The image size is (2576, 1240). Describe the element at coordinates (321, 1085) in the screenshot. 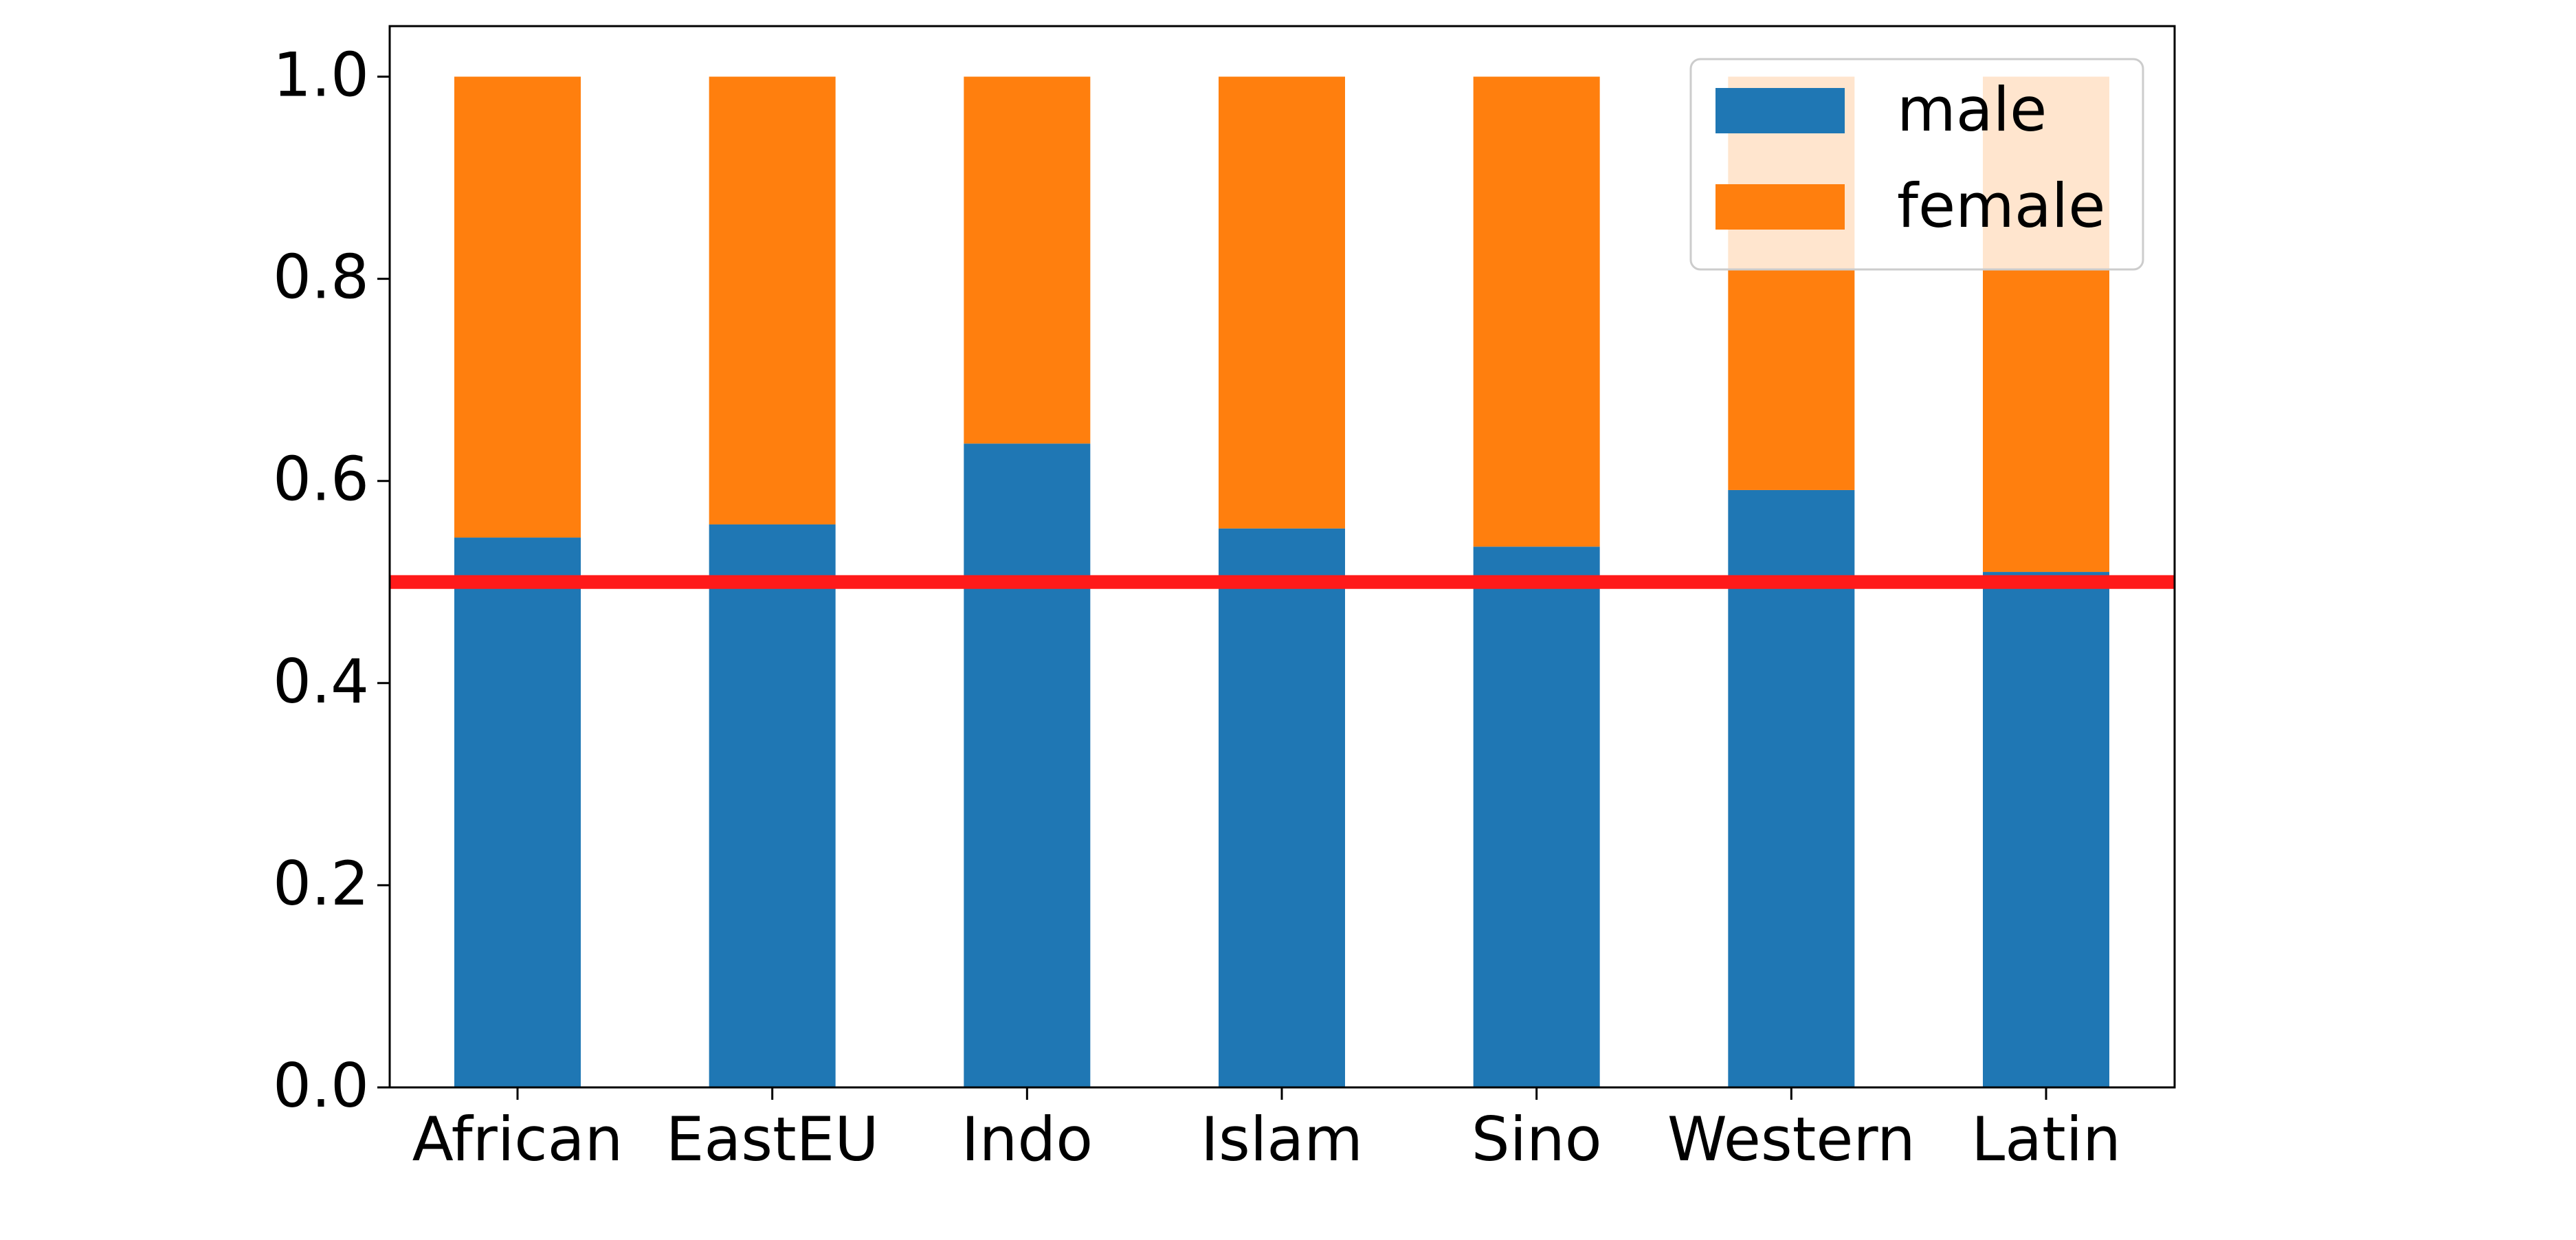

I see `y-tick-label: 0.0` at that location.